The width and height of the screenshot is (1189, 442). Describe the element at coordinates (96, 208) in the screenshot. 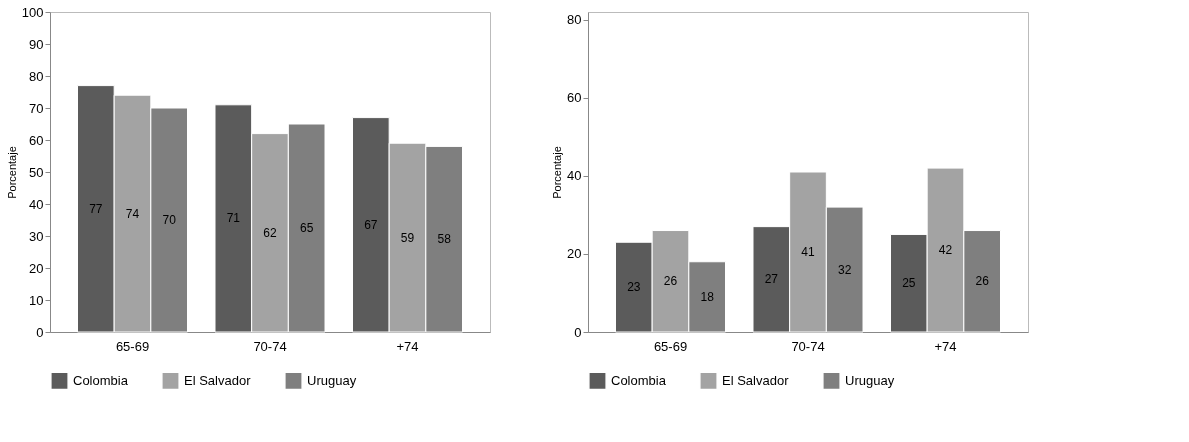

I see `data-label: 77` at that location.